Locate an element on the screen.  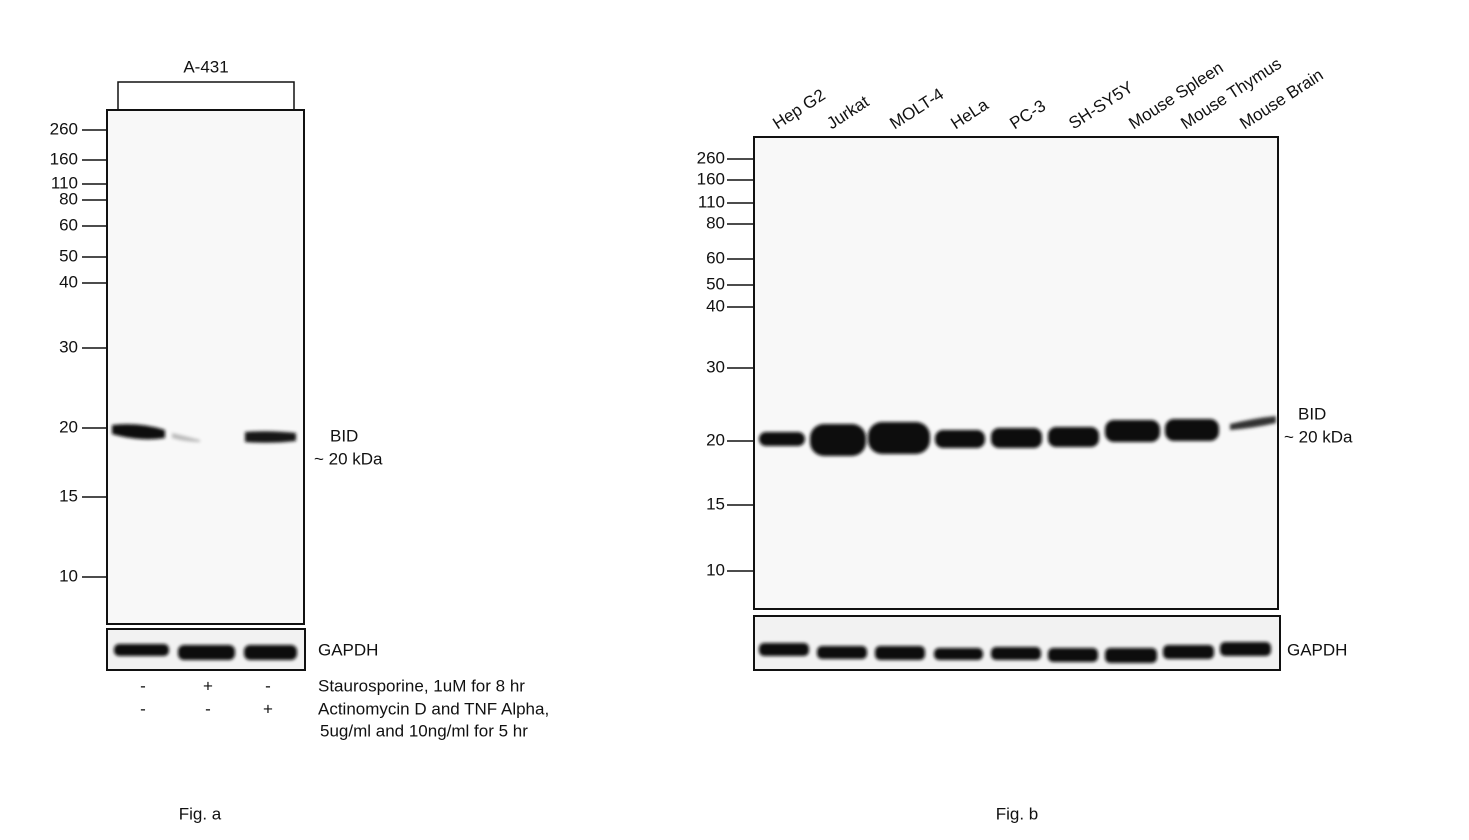
lane-label: Hep G2 is located at coordinates (798, 109).